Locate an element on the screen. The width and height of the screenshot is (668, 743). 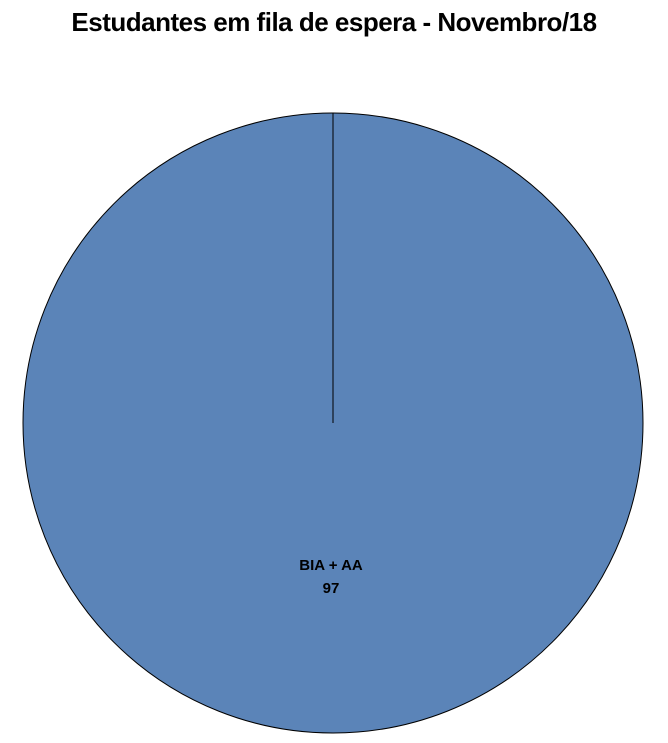
slice-label-category: BIA + AA is located at coordinates (331, 565).